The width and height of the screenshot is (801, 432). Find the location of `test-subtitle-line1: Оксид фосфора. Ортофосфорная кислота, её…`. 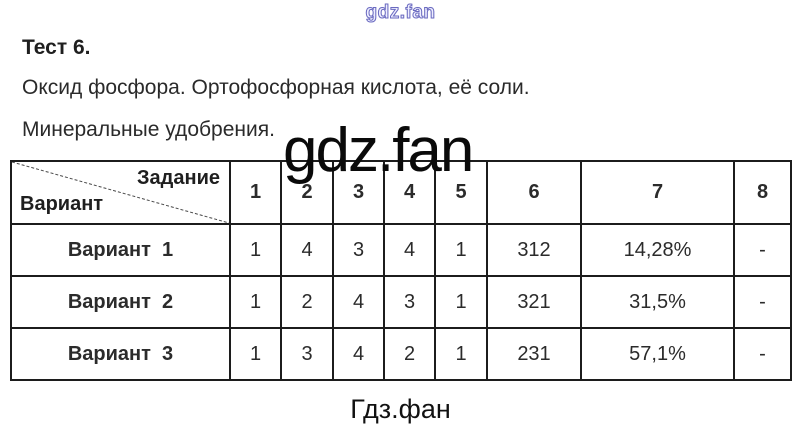

test-subtitle-line1: Оксид фосфора. Ортофосфорная кислота, её… is located at coordinates (276, 87).